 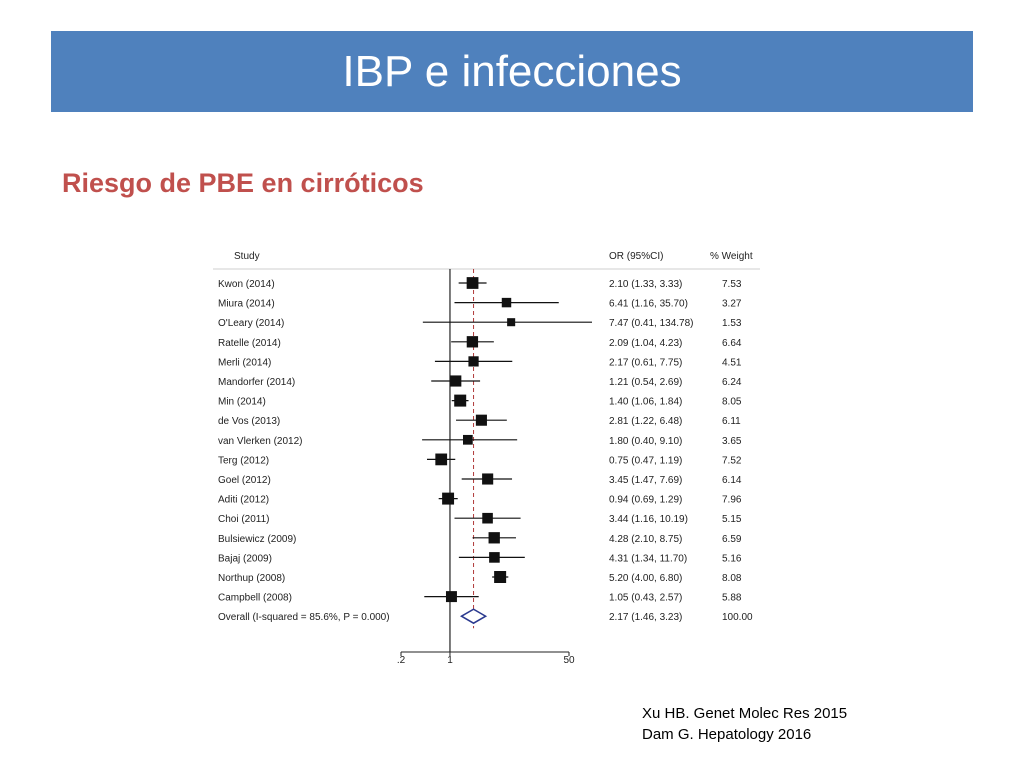 I want to click on study-or-ci: 7.47 (0.41, 134.78), so click(x=651, y=323).